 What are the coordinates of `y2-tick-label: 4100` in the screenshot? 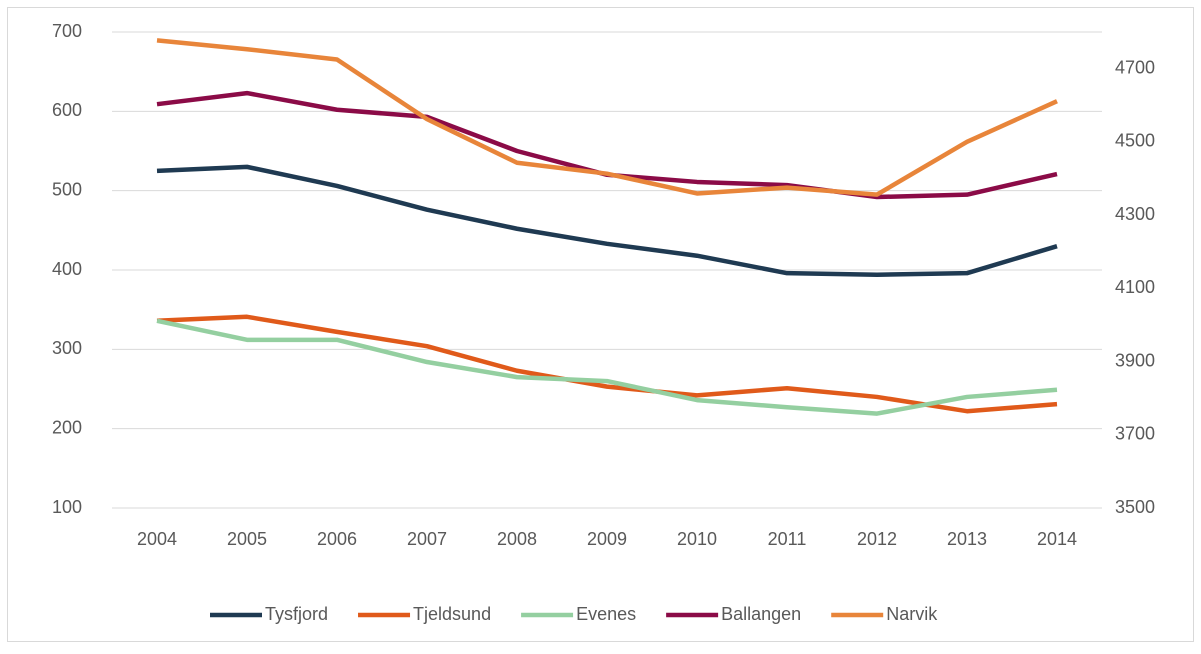 It's located at (1135, 287).